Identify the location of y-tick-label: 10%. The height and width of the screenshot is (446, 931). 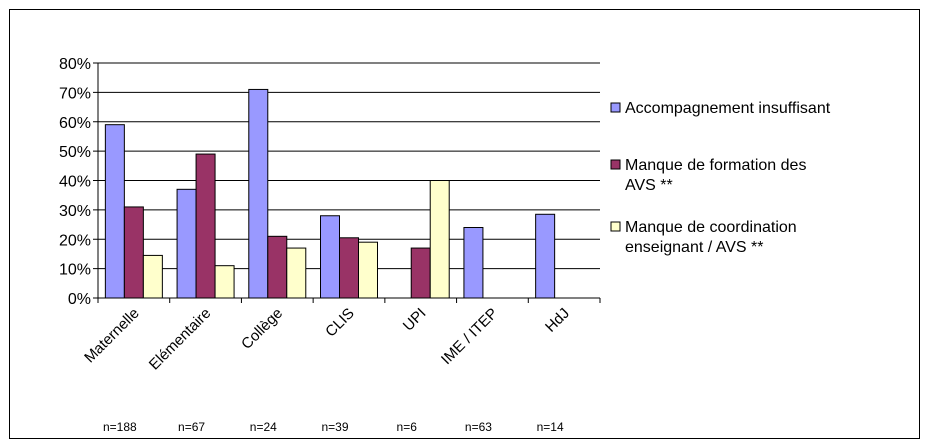
(75, 270).